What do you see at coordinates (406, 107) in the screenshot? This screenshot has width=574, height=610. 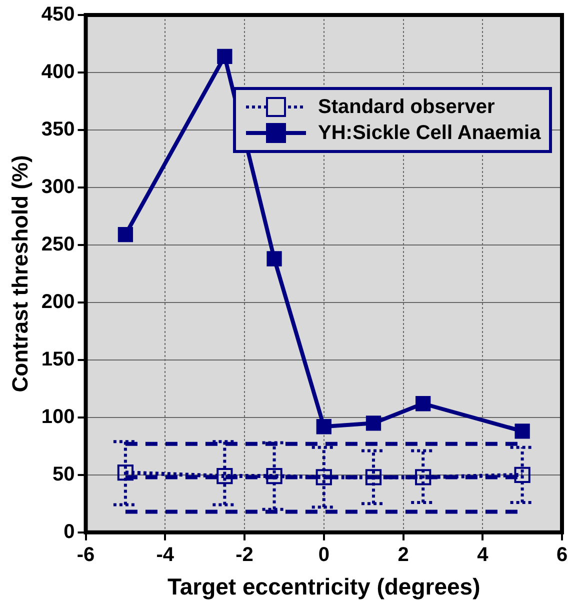 I see `legend-label: Standard observer` at bounding box center [406, 107].